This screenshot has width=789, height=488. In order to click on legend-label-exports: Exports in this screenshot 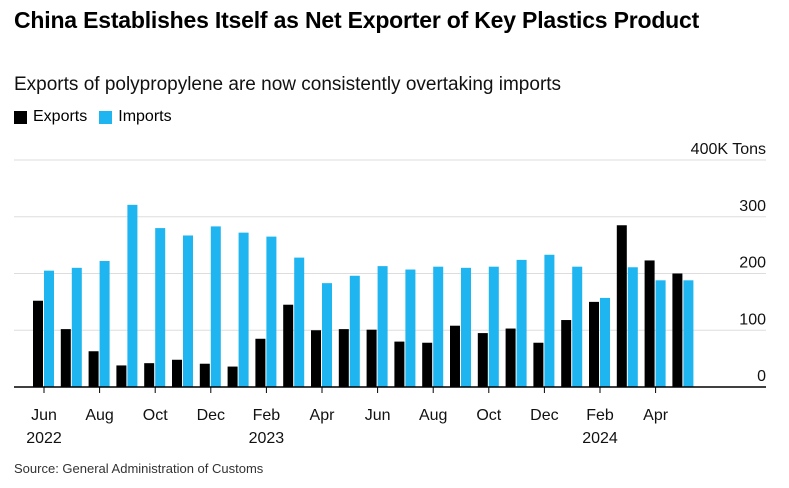, I will do `click(60, 116)`.